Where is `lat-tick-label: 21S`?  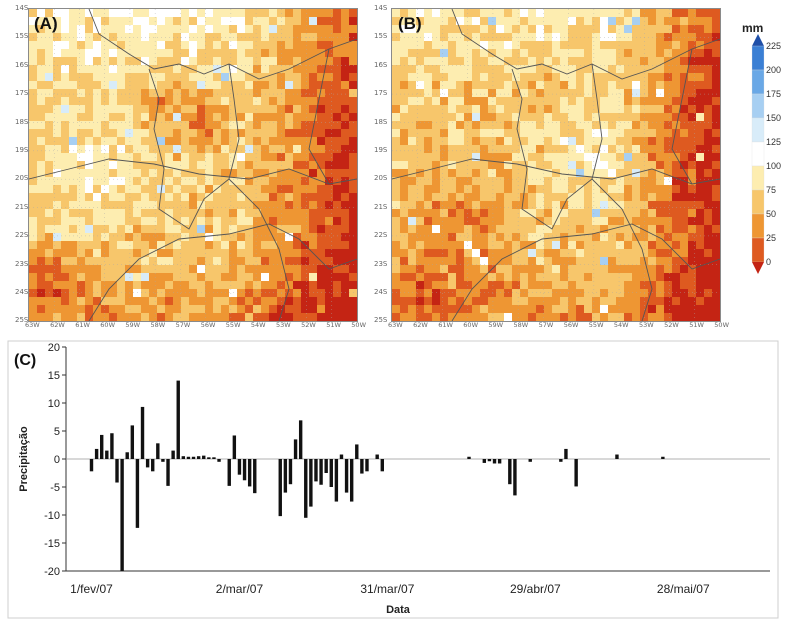
lat-tick-label: 21S is located at coordinates (22, 206).